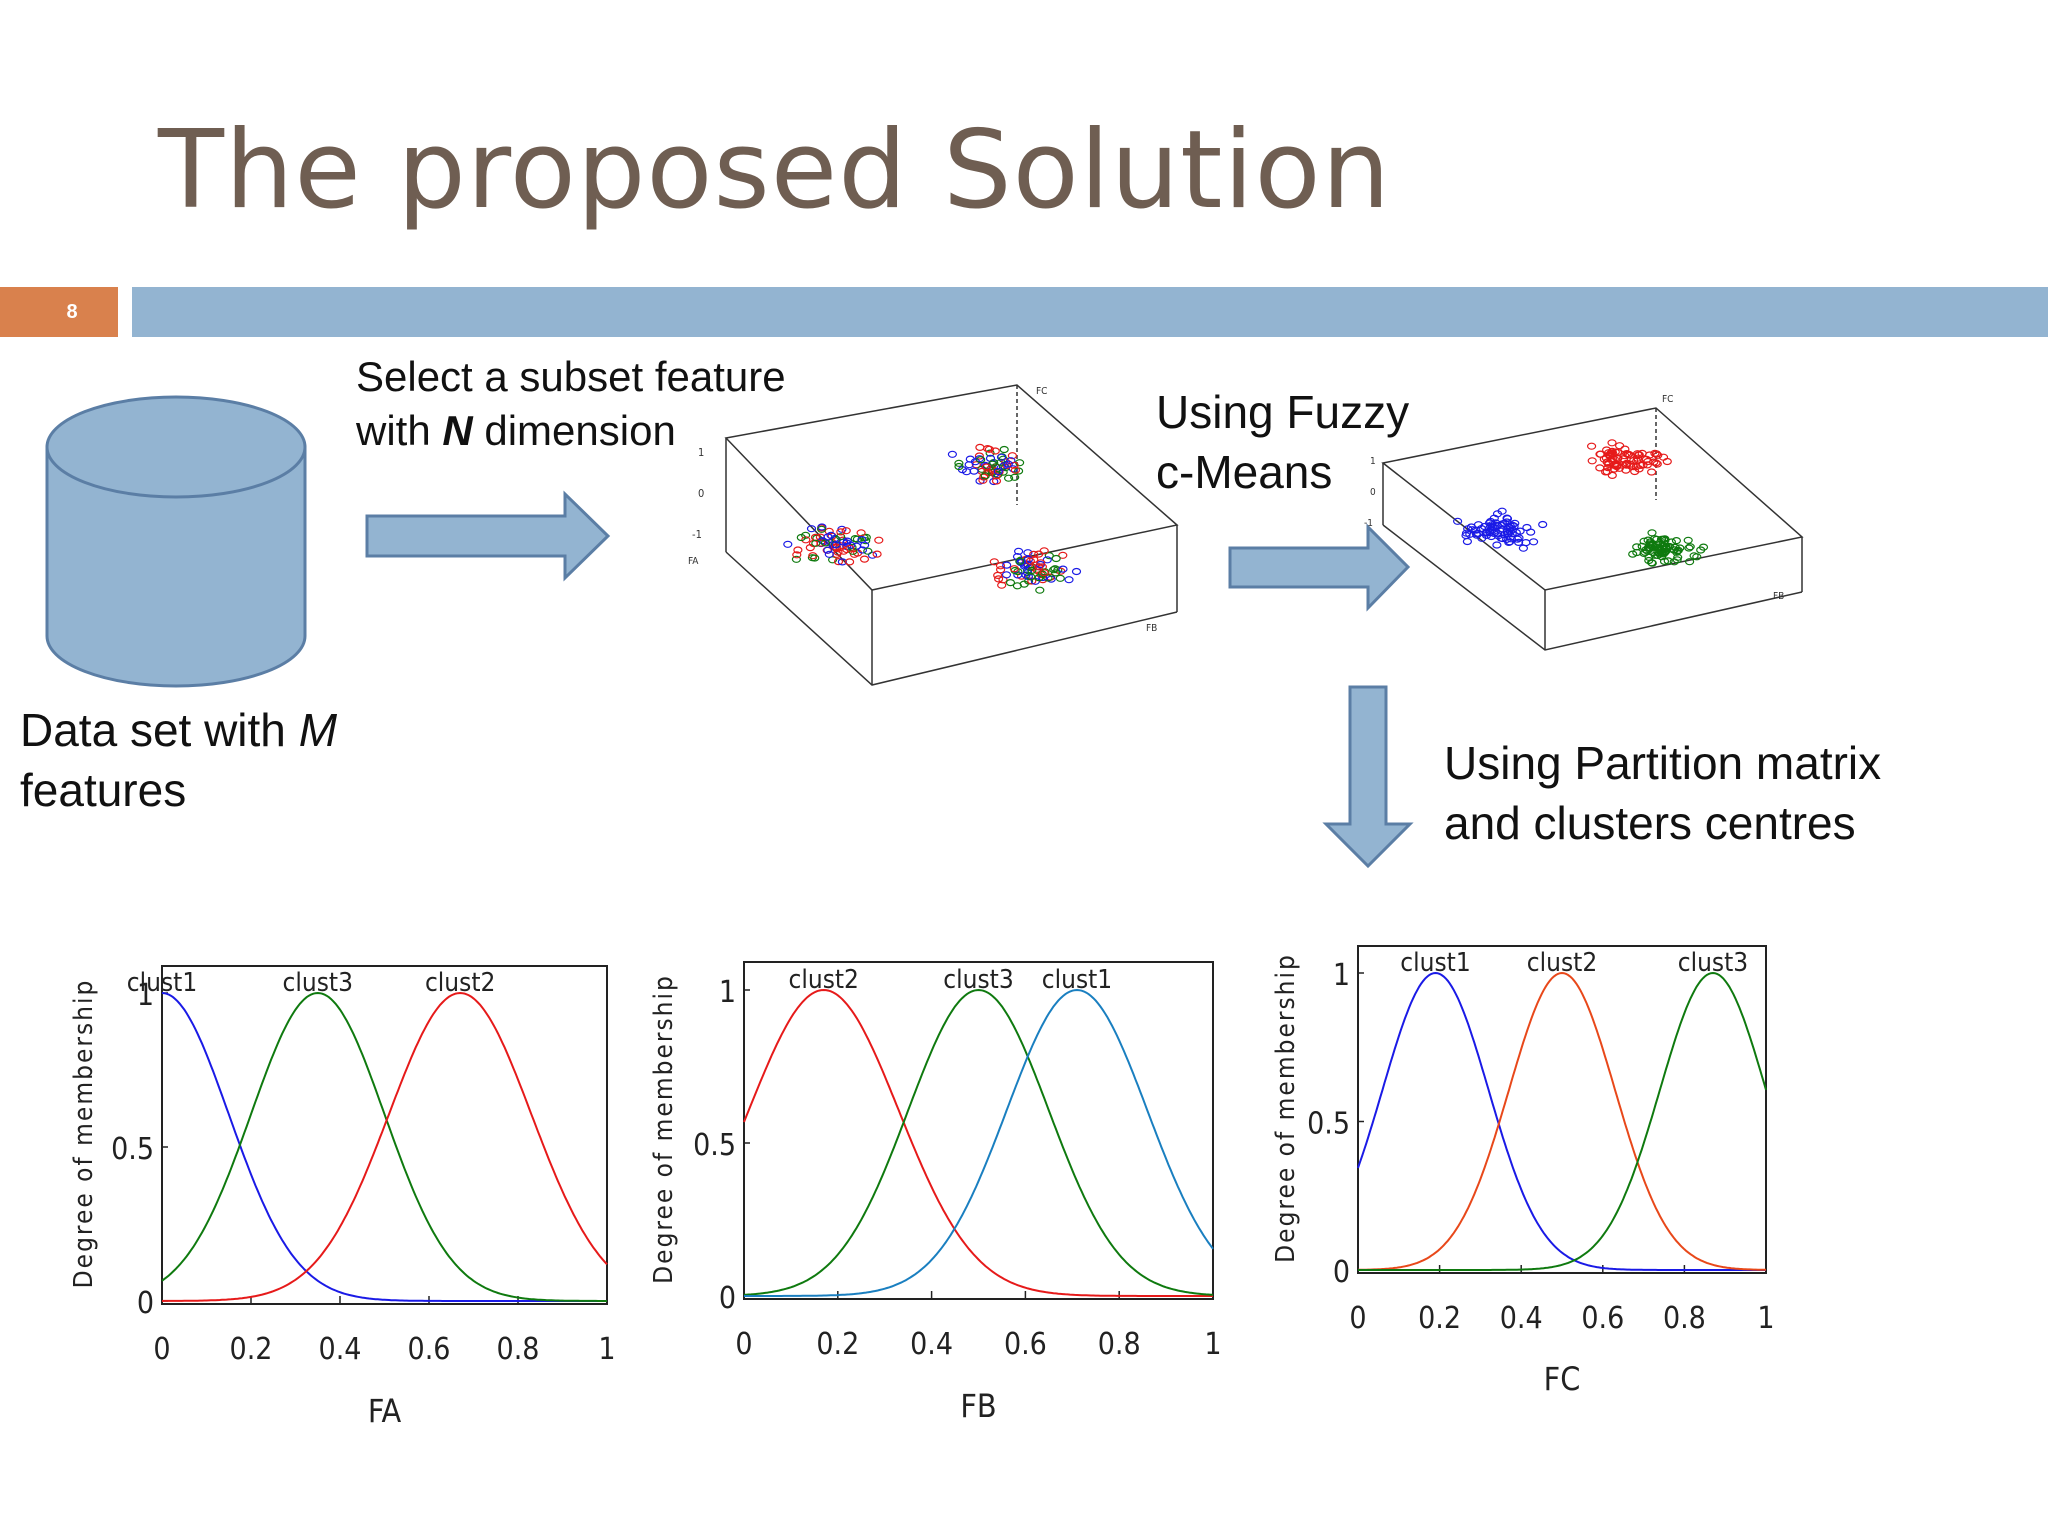 Image resolution: width=2048 pixels, height=1536 pixels. Describe the element at coordinates (103, 790) in the screenshot. I see `dataset-label-line2: features` at that location.